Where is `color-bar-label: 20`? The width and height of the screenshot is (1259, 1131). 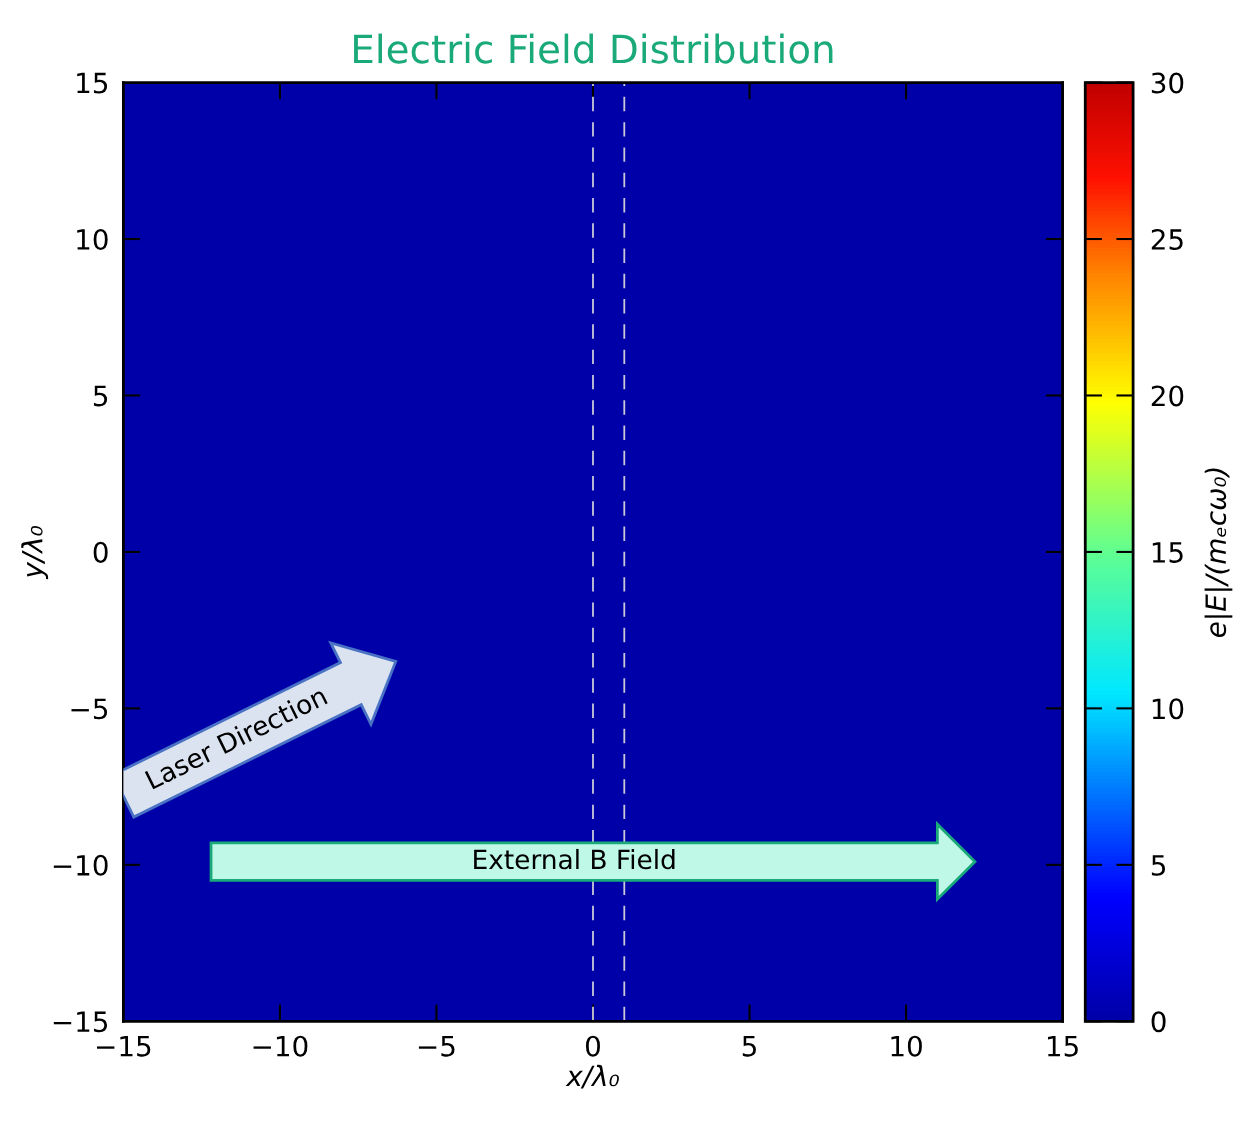 color-bar-label: 20 is located at coordinates (1167, 396).